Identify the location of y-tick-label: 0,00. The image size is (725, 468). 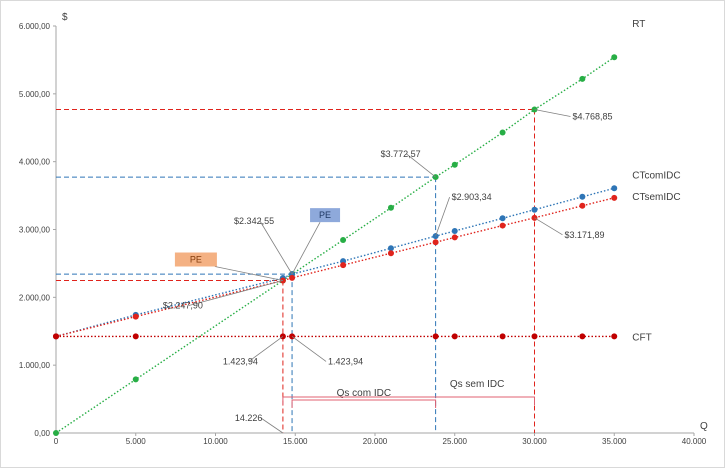
(42, 433).